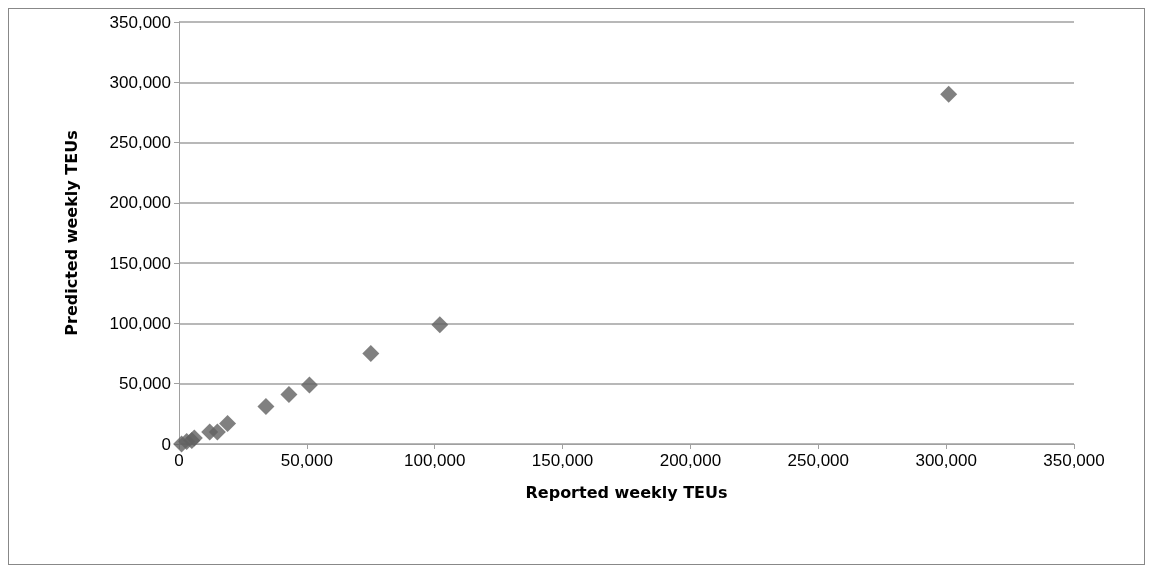  What do you see at coordinates (179, 460) in the screenshot?
I see `x-tick-label: 0` at bounding box center [179, 460].